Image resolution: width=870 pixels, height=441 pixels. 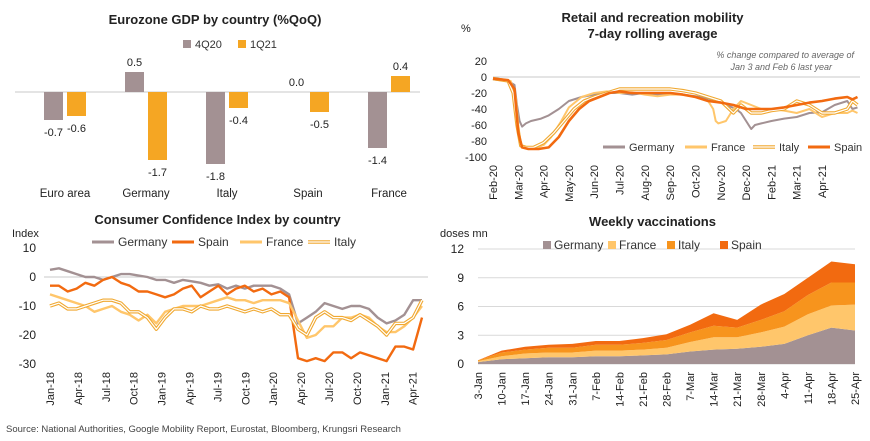 I want to click on category-label: Euro area, so click(x=65, y=194).